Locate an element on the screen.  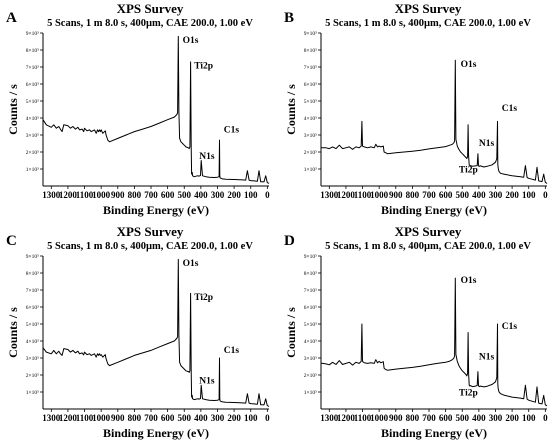
panel-letter: A is located at coordinates (11, 18).